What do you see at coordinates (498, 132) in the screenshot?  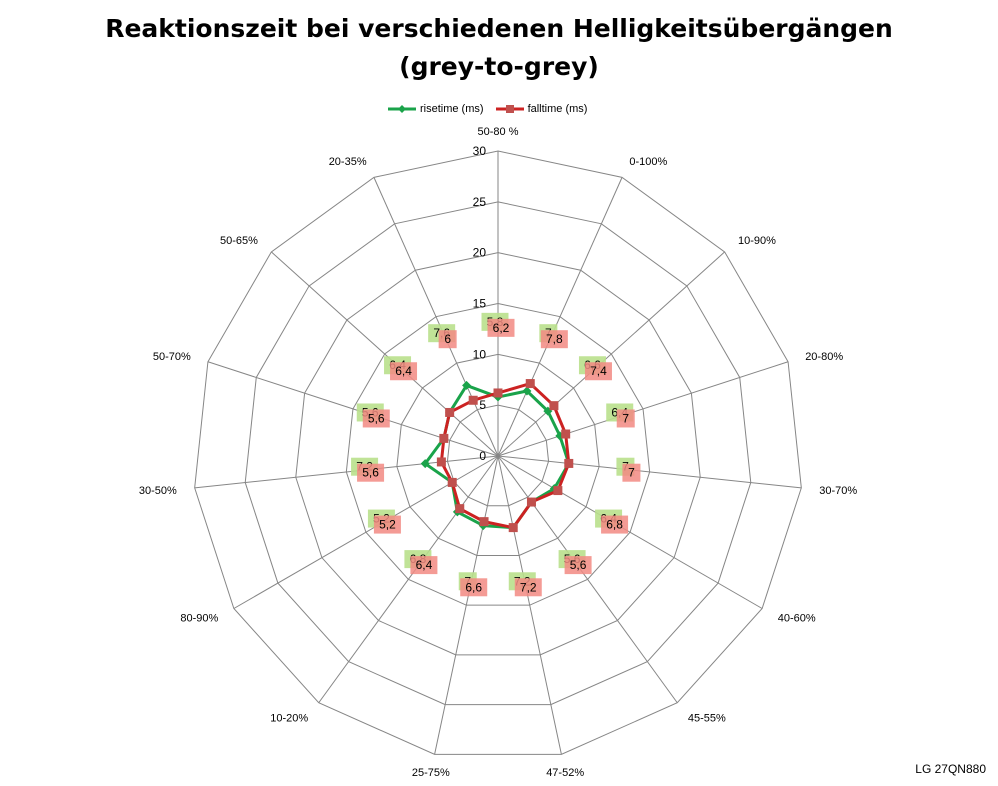 I see `category-label-0: 50-80 %` at bounding box center [498, 132].